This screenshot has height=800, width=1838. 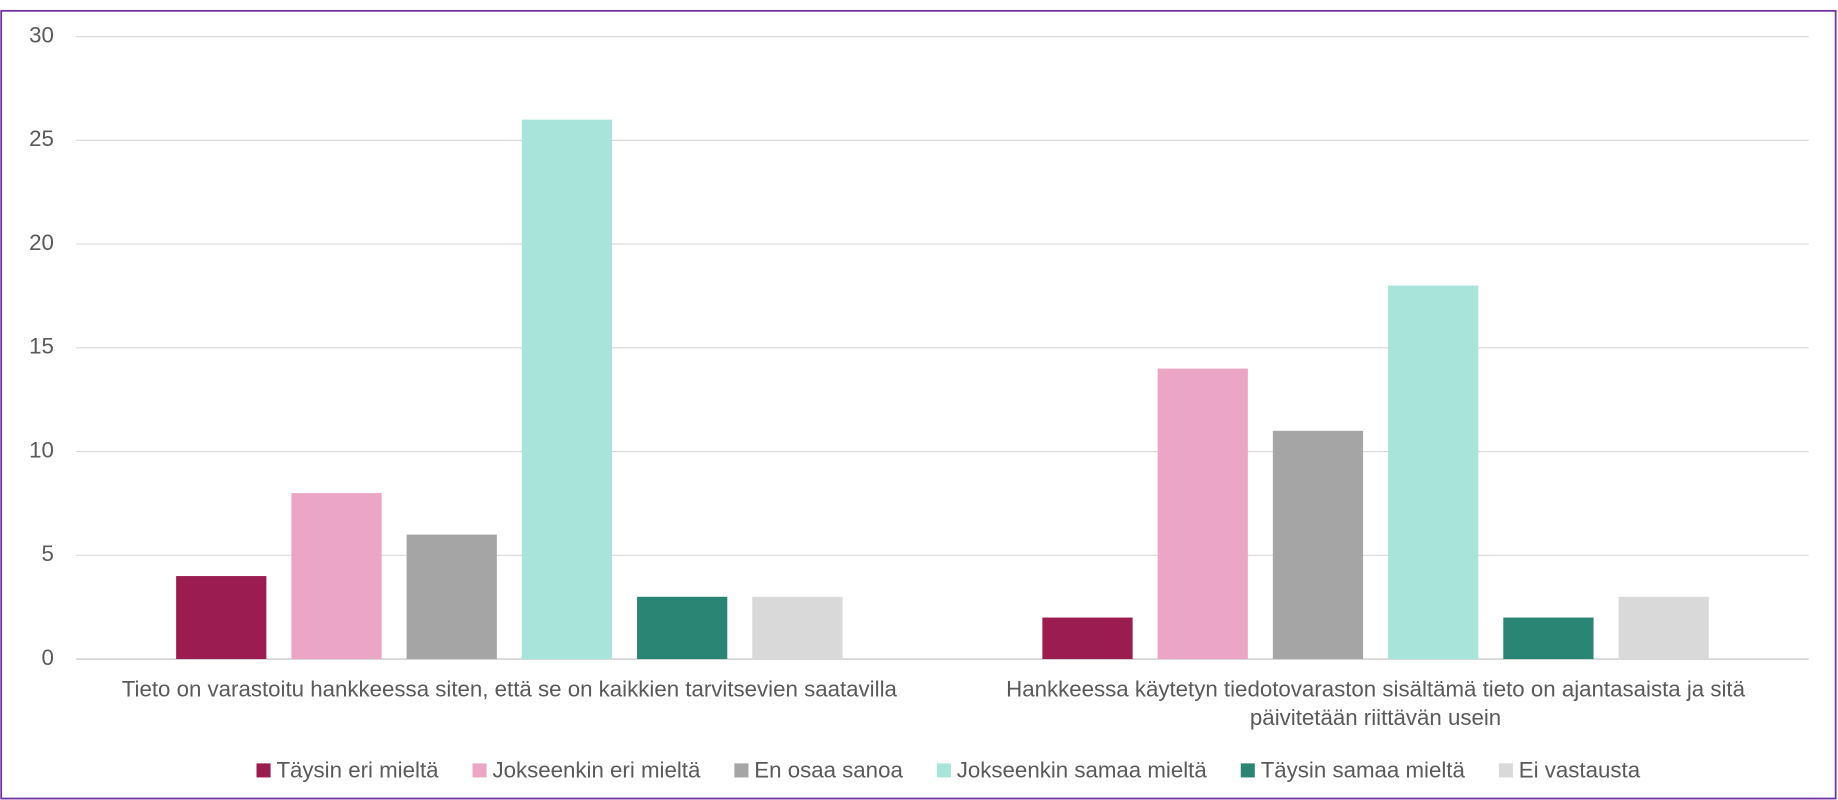 I want to click on y-tick-label: 25, so click(x=41, y=138).